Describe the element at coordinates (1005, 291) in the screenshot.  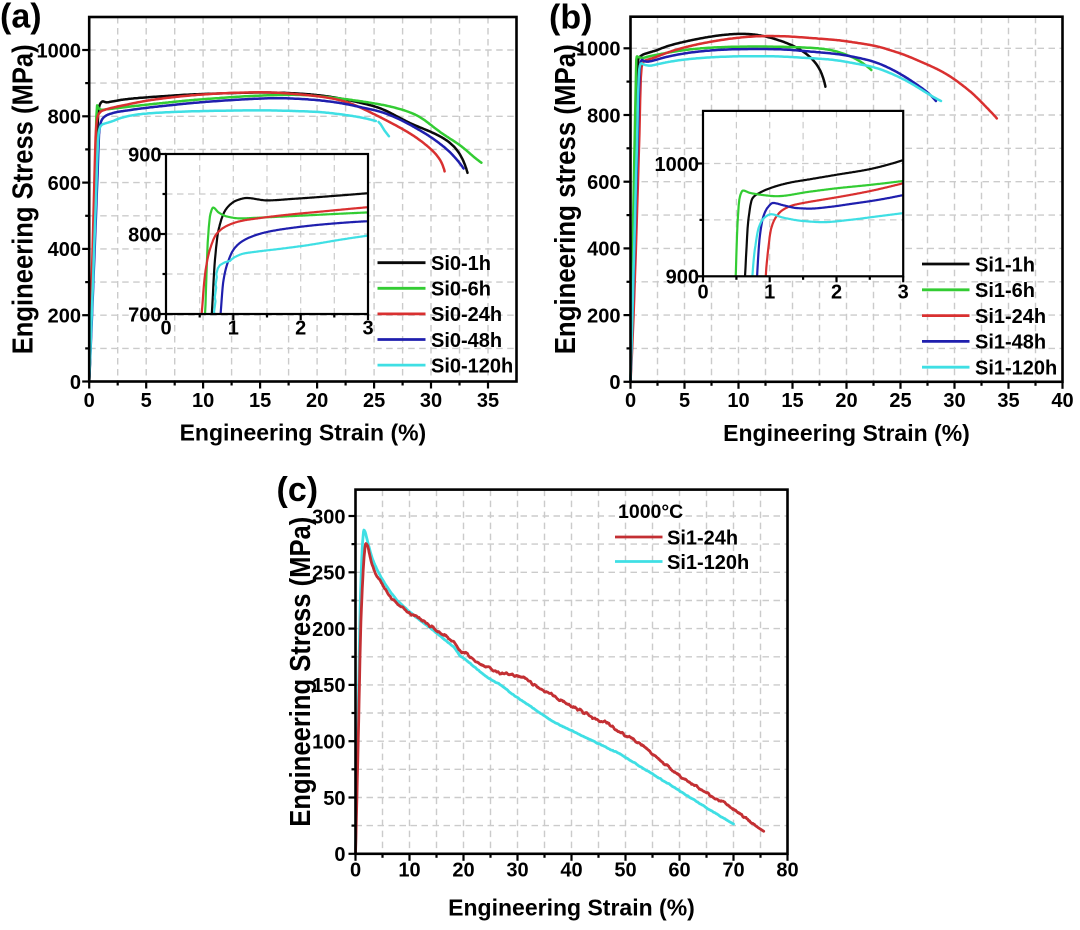
I see `svg-text: Si1-6h` at that location.